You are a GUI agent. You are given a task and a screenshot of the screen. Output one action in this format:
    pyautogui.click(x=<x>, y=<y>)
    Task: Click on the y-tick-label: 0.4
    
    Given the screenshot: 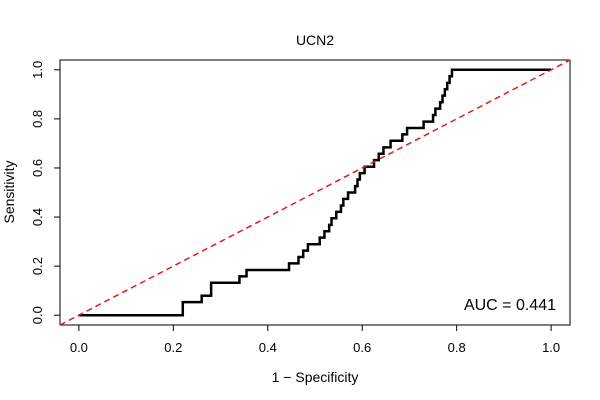 What is the action you would take?
    pyautogui.click(x=37, y=217)
    